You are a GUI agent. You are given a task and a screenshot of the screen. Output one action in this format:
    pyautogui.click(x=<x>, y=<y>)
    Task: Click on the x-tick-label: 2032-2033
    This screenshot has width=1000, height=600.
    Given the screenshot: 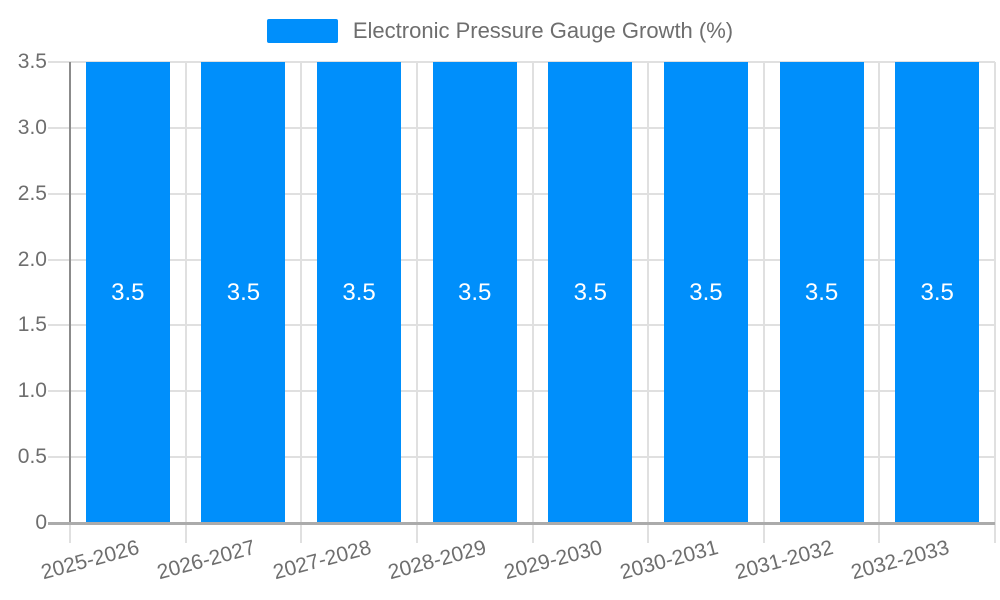 What is the action you would take?
    pyautogui.click(x=900, y=560)
    